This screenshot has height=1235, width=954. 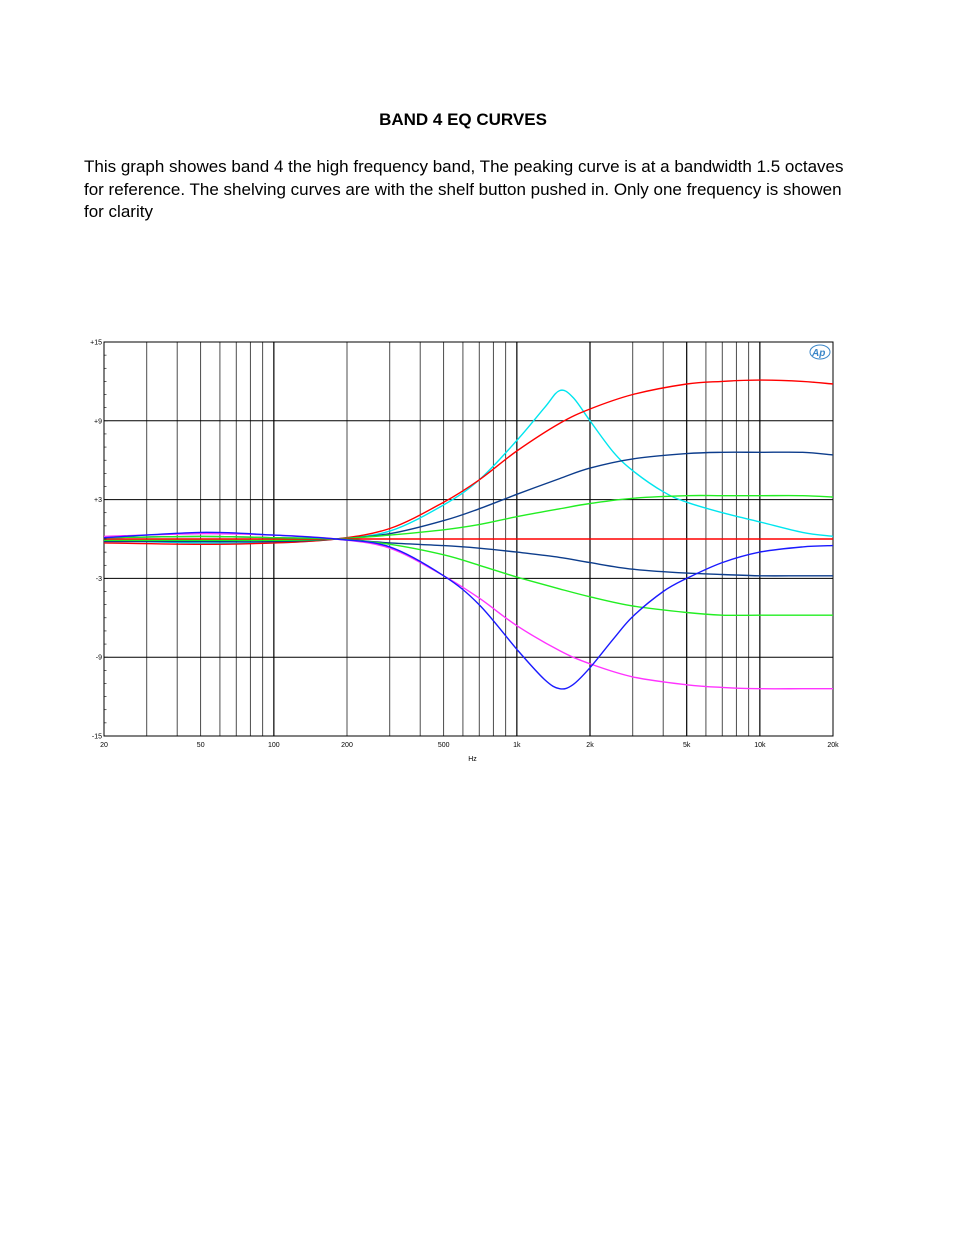 I want to click on x-tick-label: 20, so click(x=104, y=745).